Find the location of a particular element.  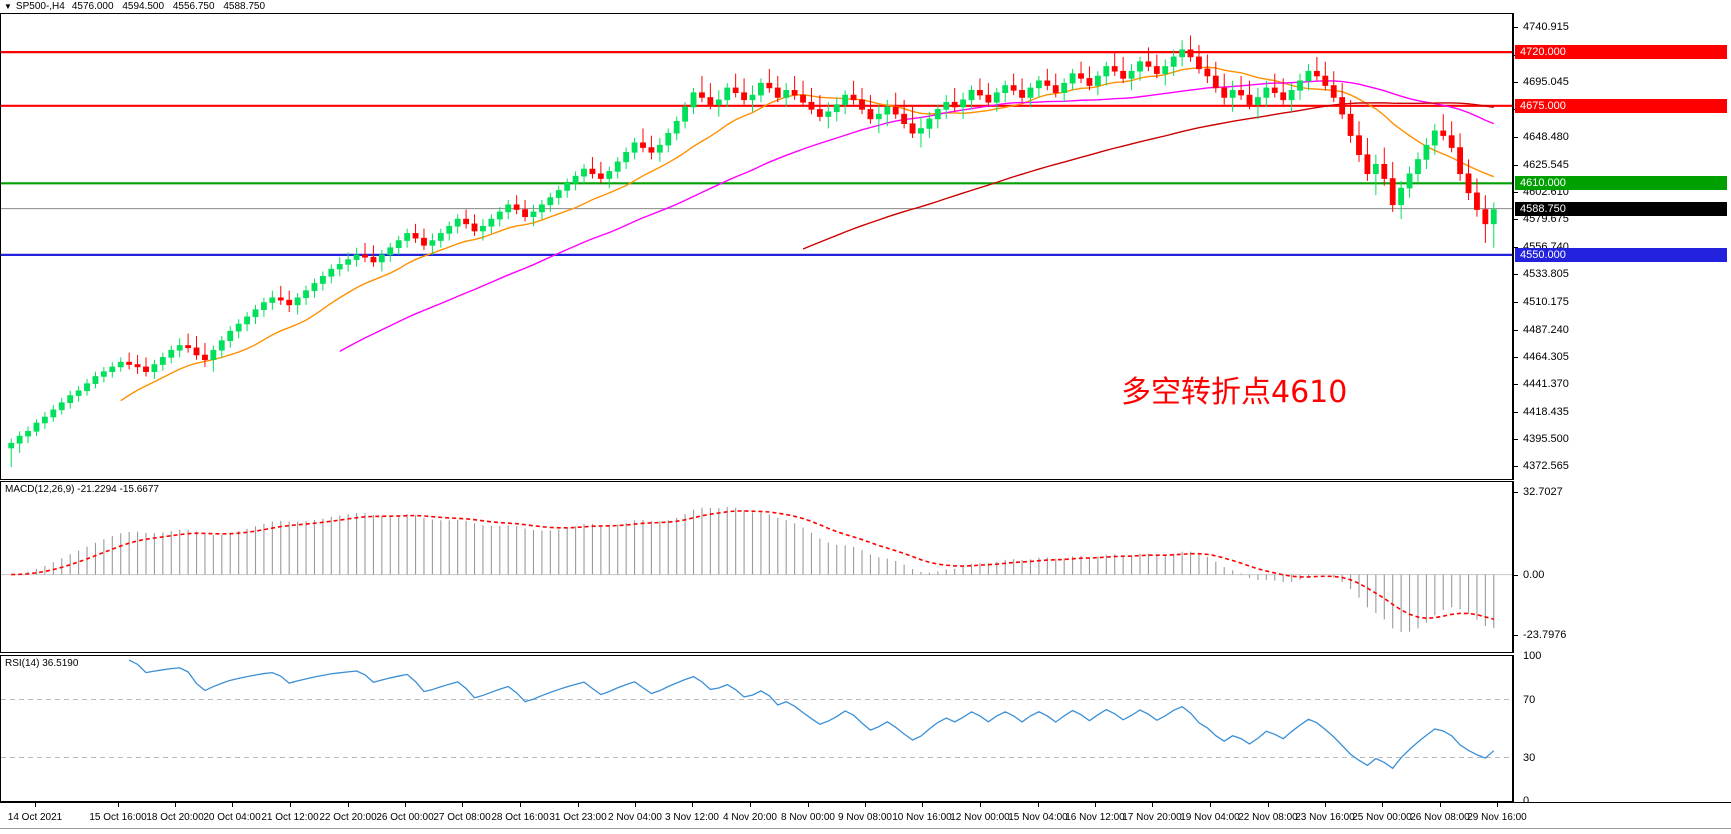

high-value: 4594.500 is located at coordinates (143, 6).